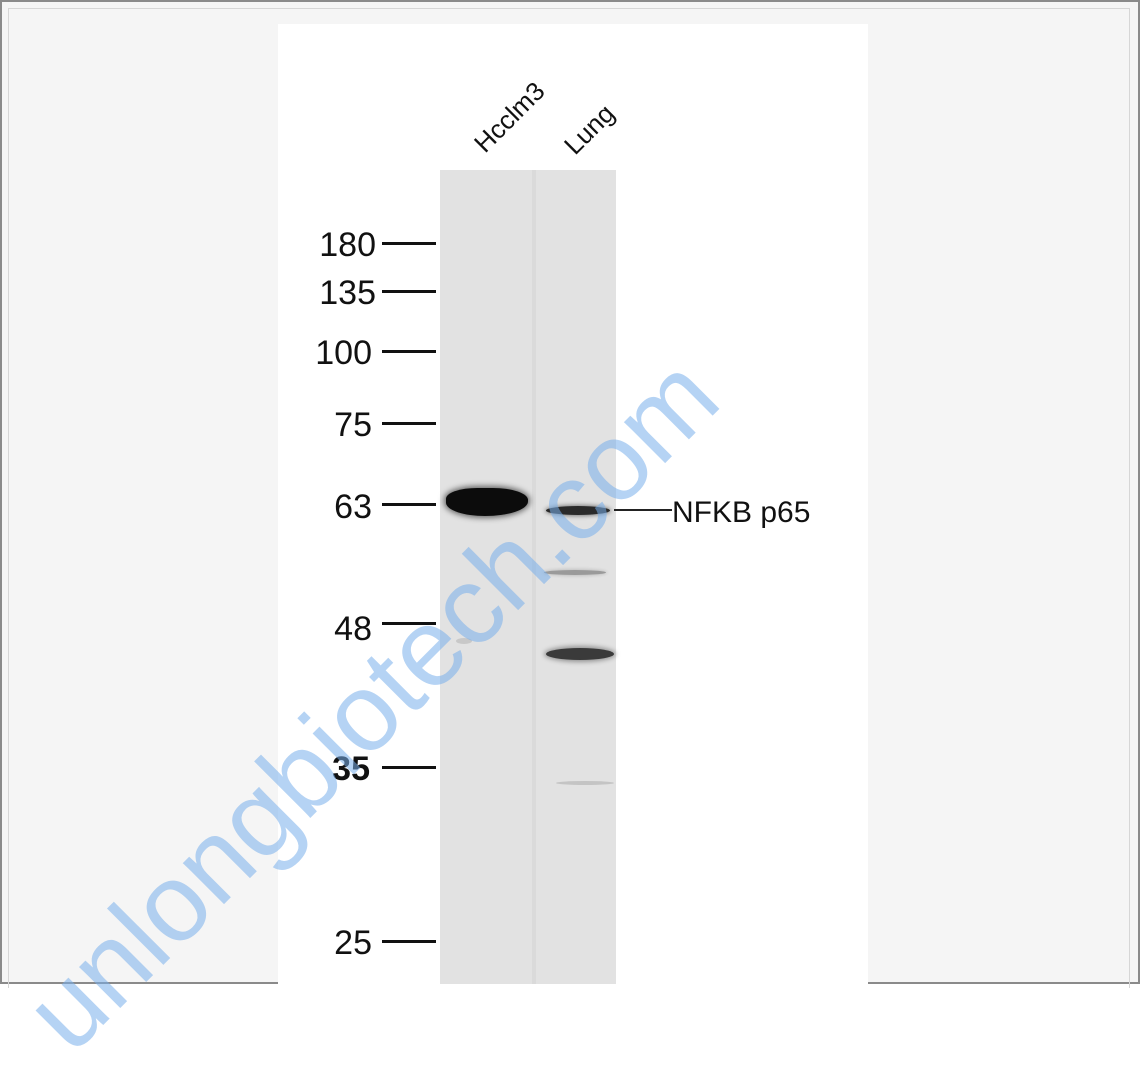 Image resolution: width=1140 pixels, height=1075 pixels. I want to click on target-protein-label: NFKB p65, so click(741, 512).